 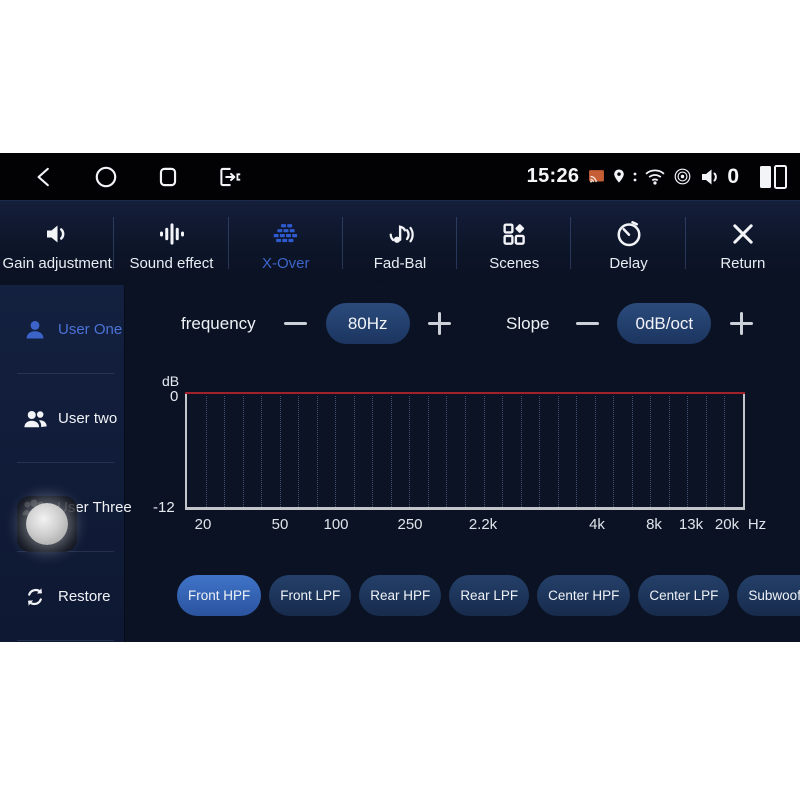 I want to click on user-double-icon, so click(x=34, y=418).